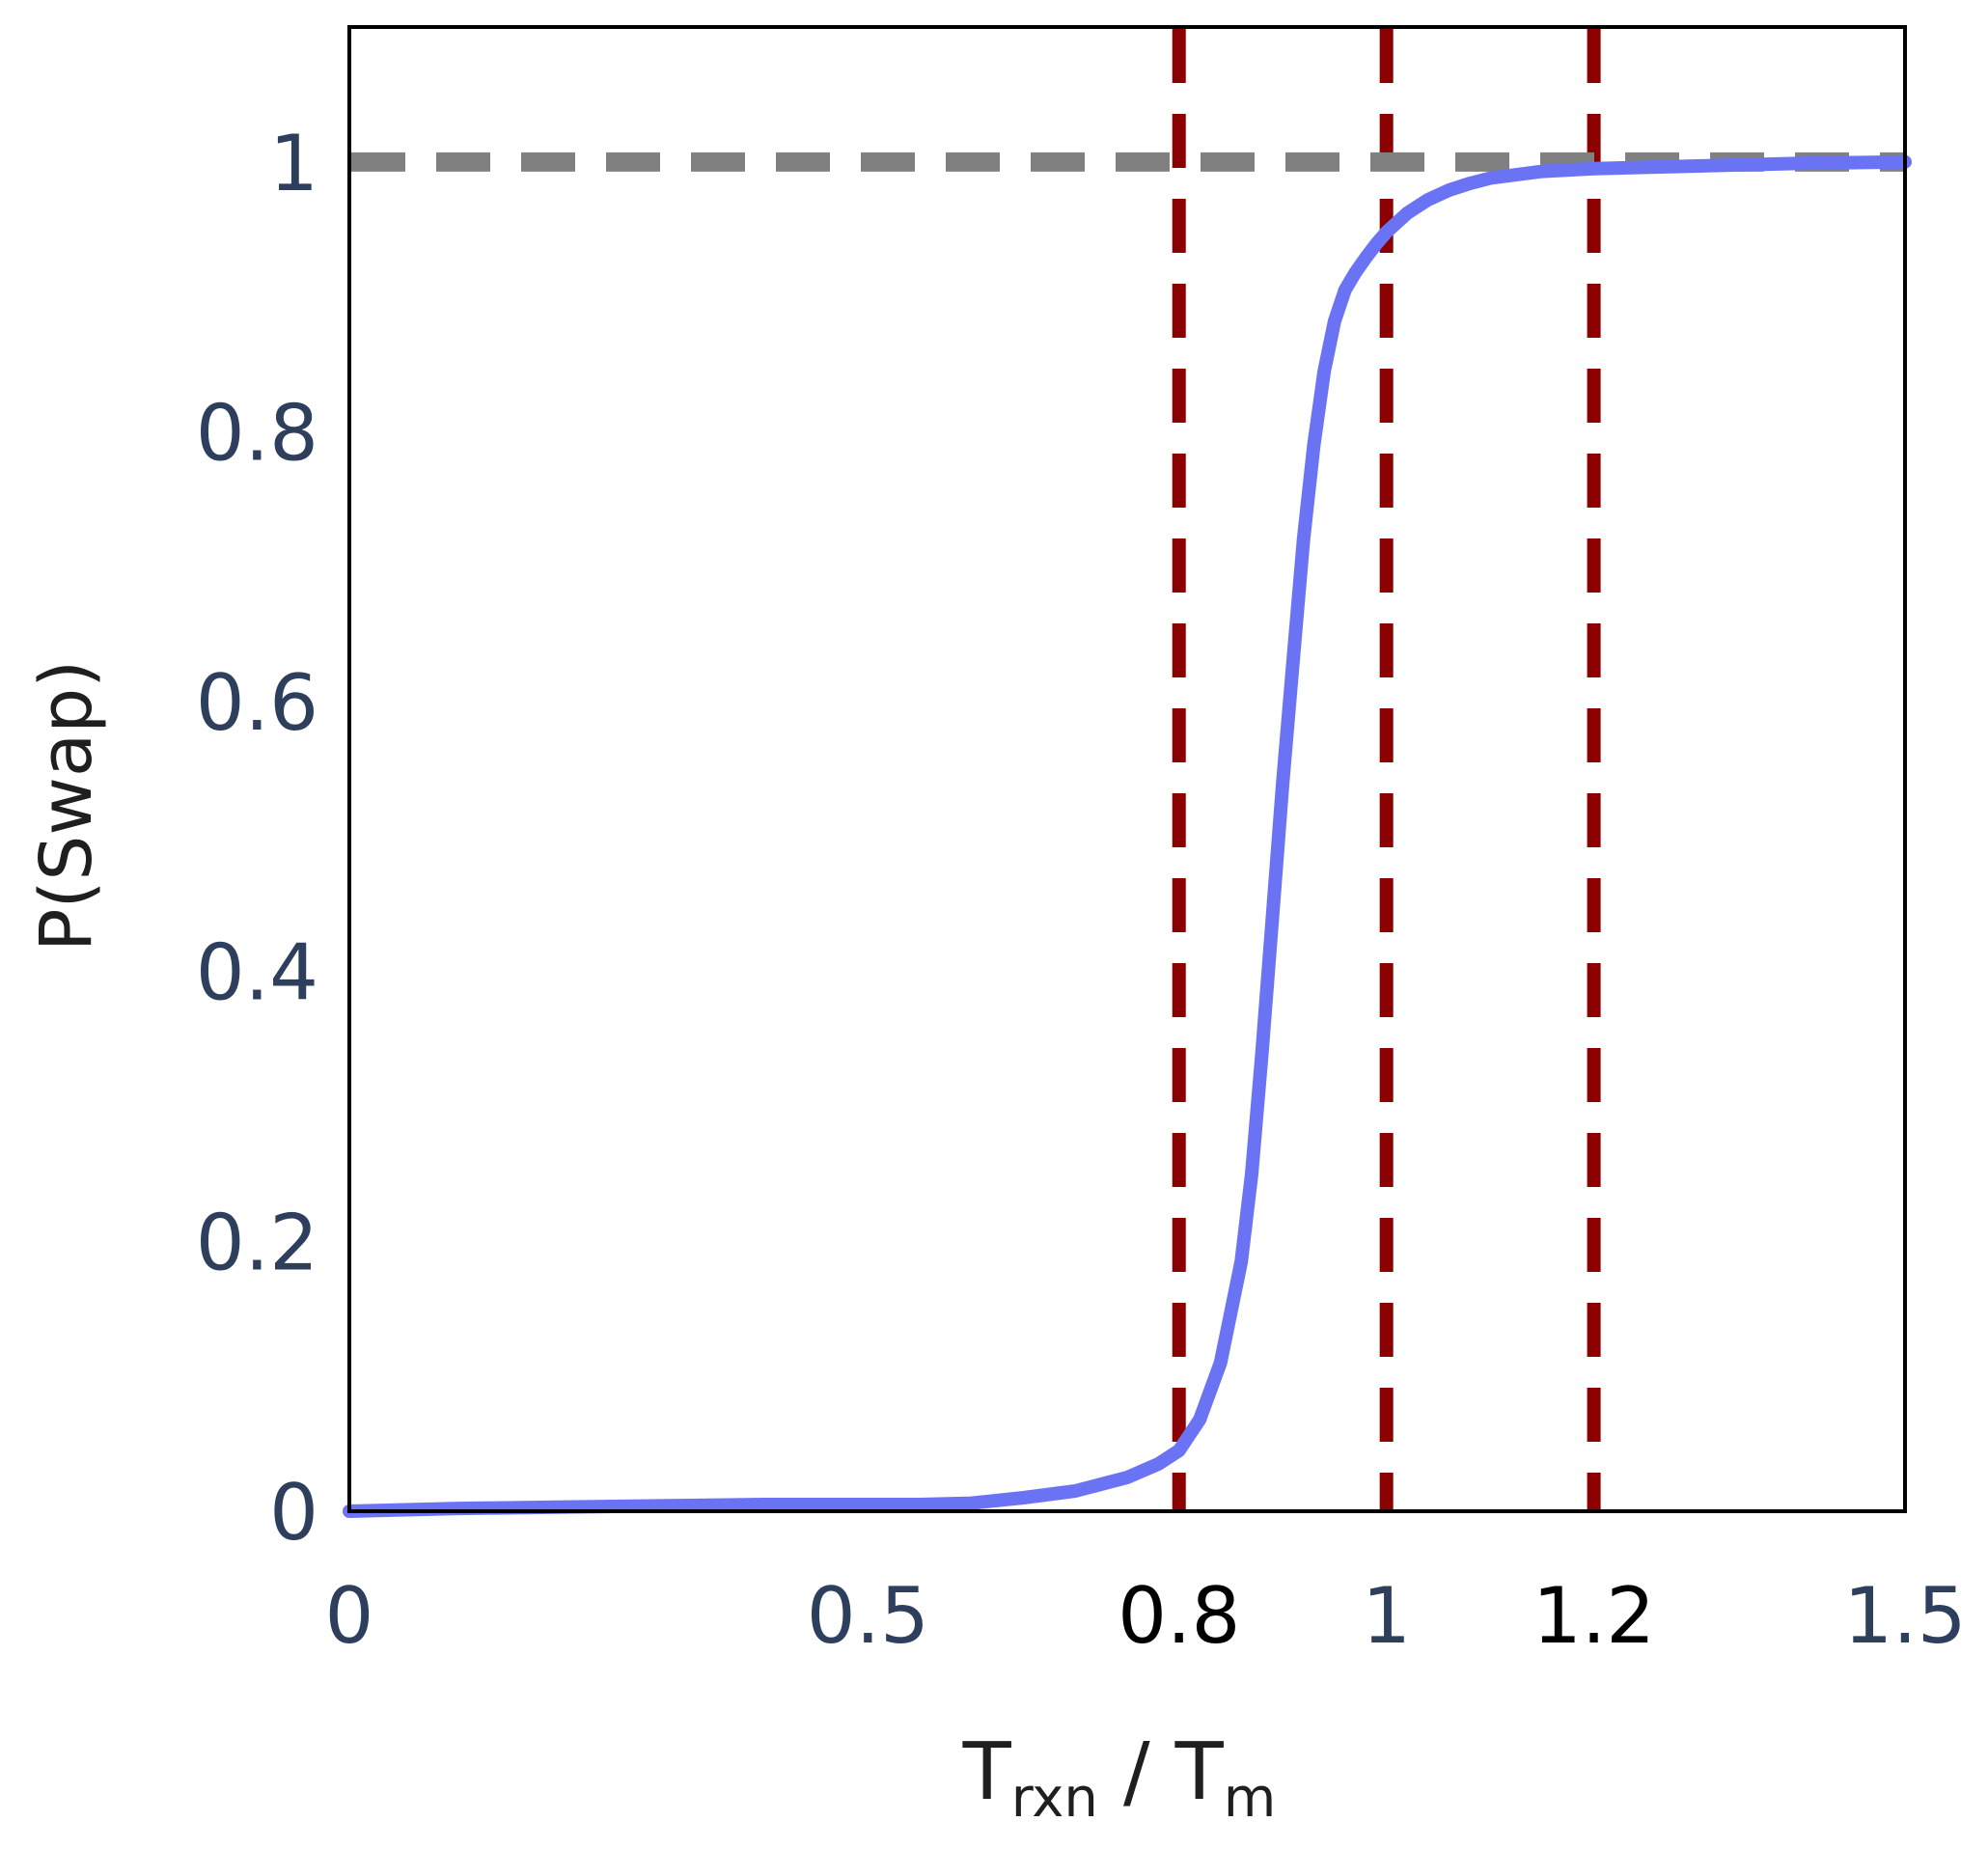  What do you see at coordinates (66, 806) in the screenshot?
I see `y-axis-label: P(Swap)` at bounding box center [66, 806].